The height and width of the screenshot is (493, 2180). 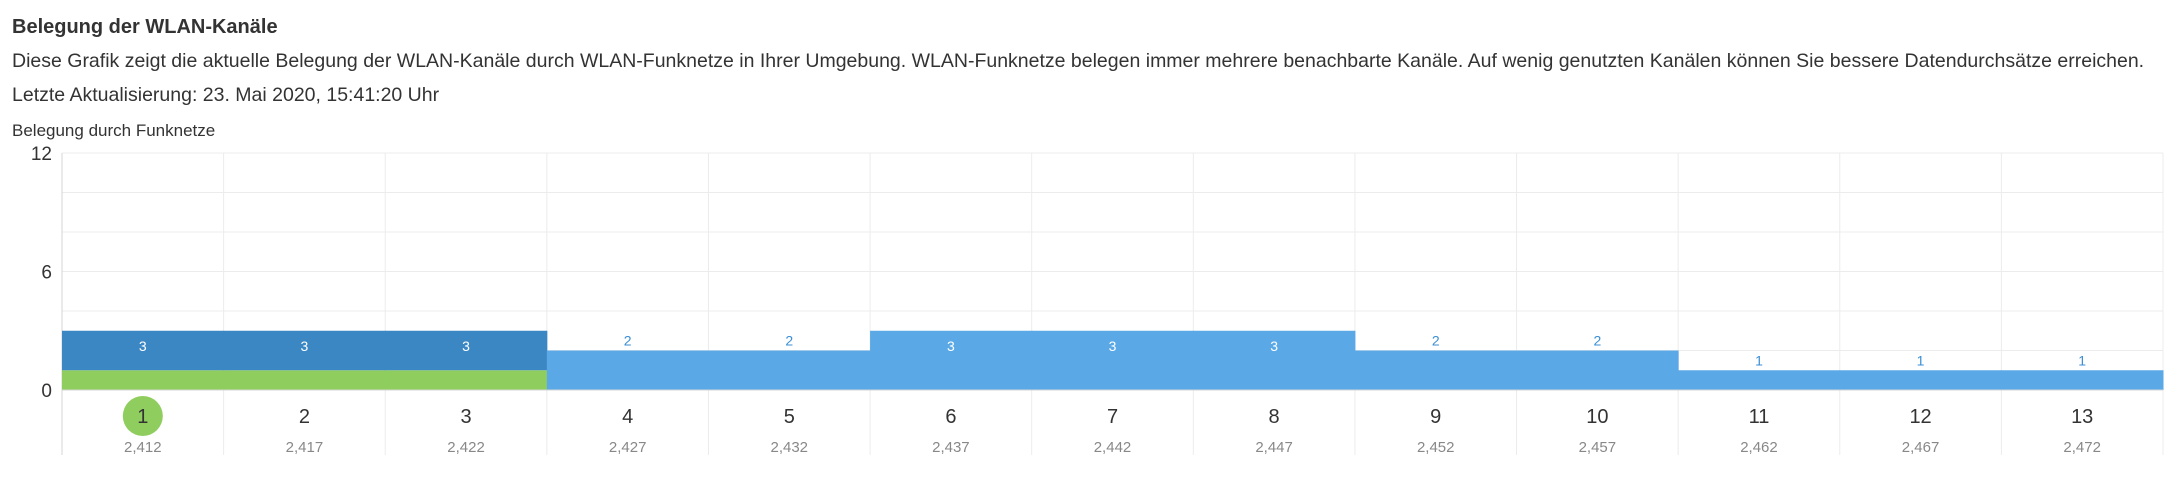 What do you see at coordinates (466, 447) in the screenshot?
I see `frequency-label: 2,422` at bounding box center [466, 447].